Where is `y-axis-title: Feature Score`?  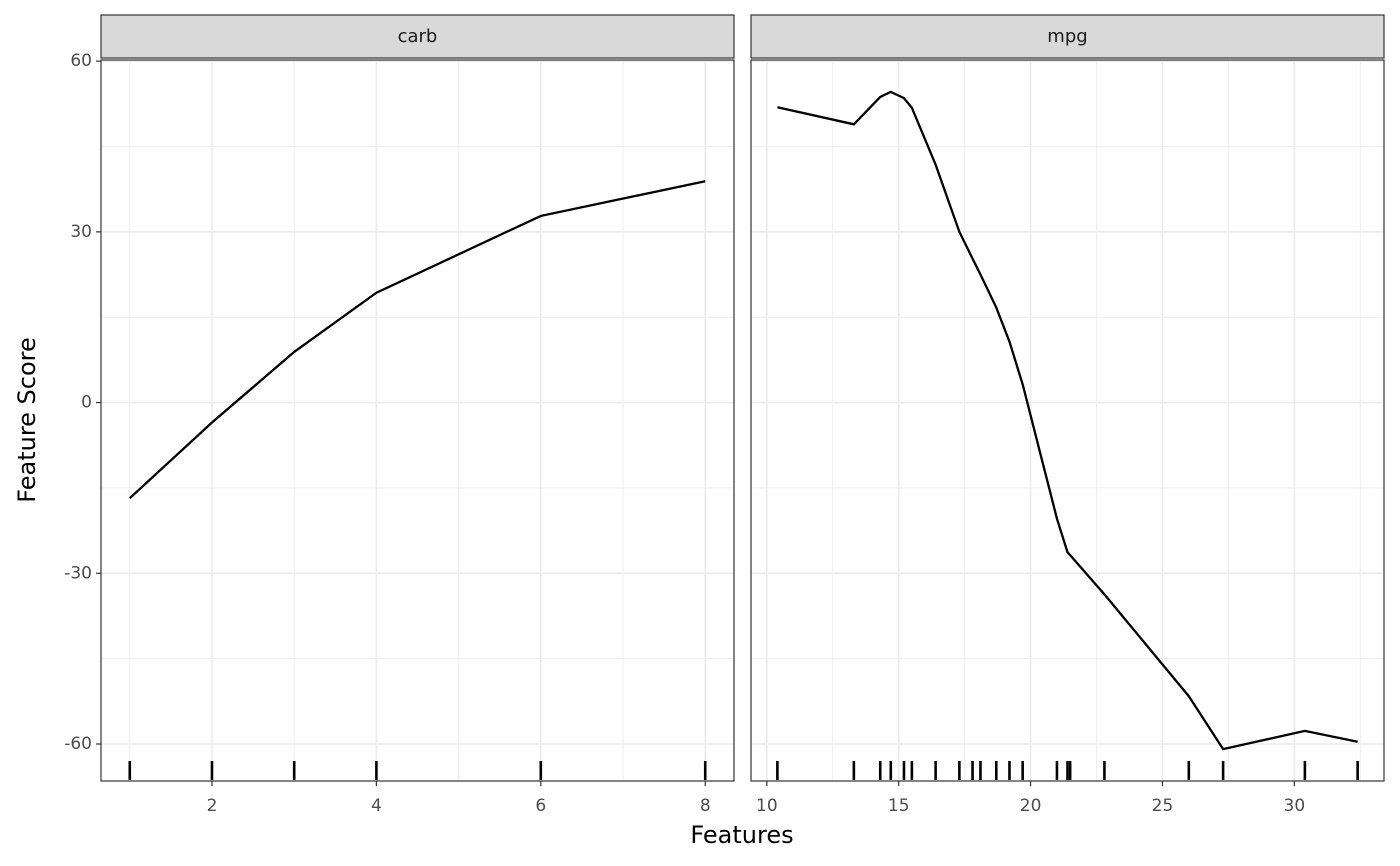
y-axis-title: Feature Score is located at coordinates (27, 420).